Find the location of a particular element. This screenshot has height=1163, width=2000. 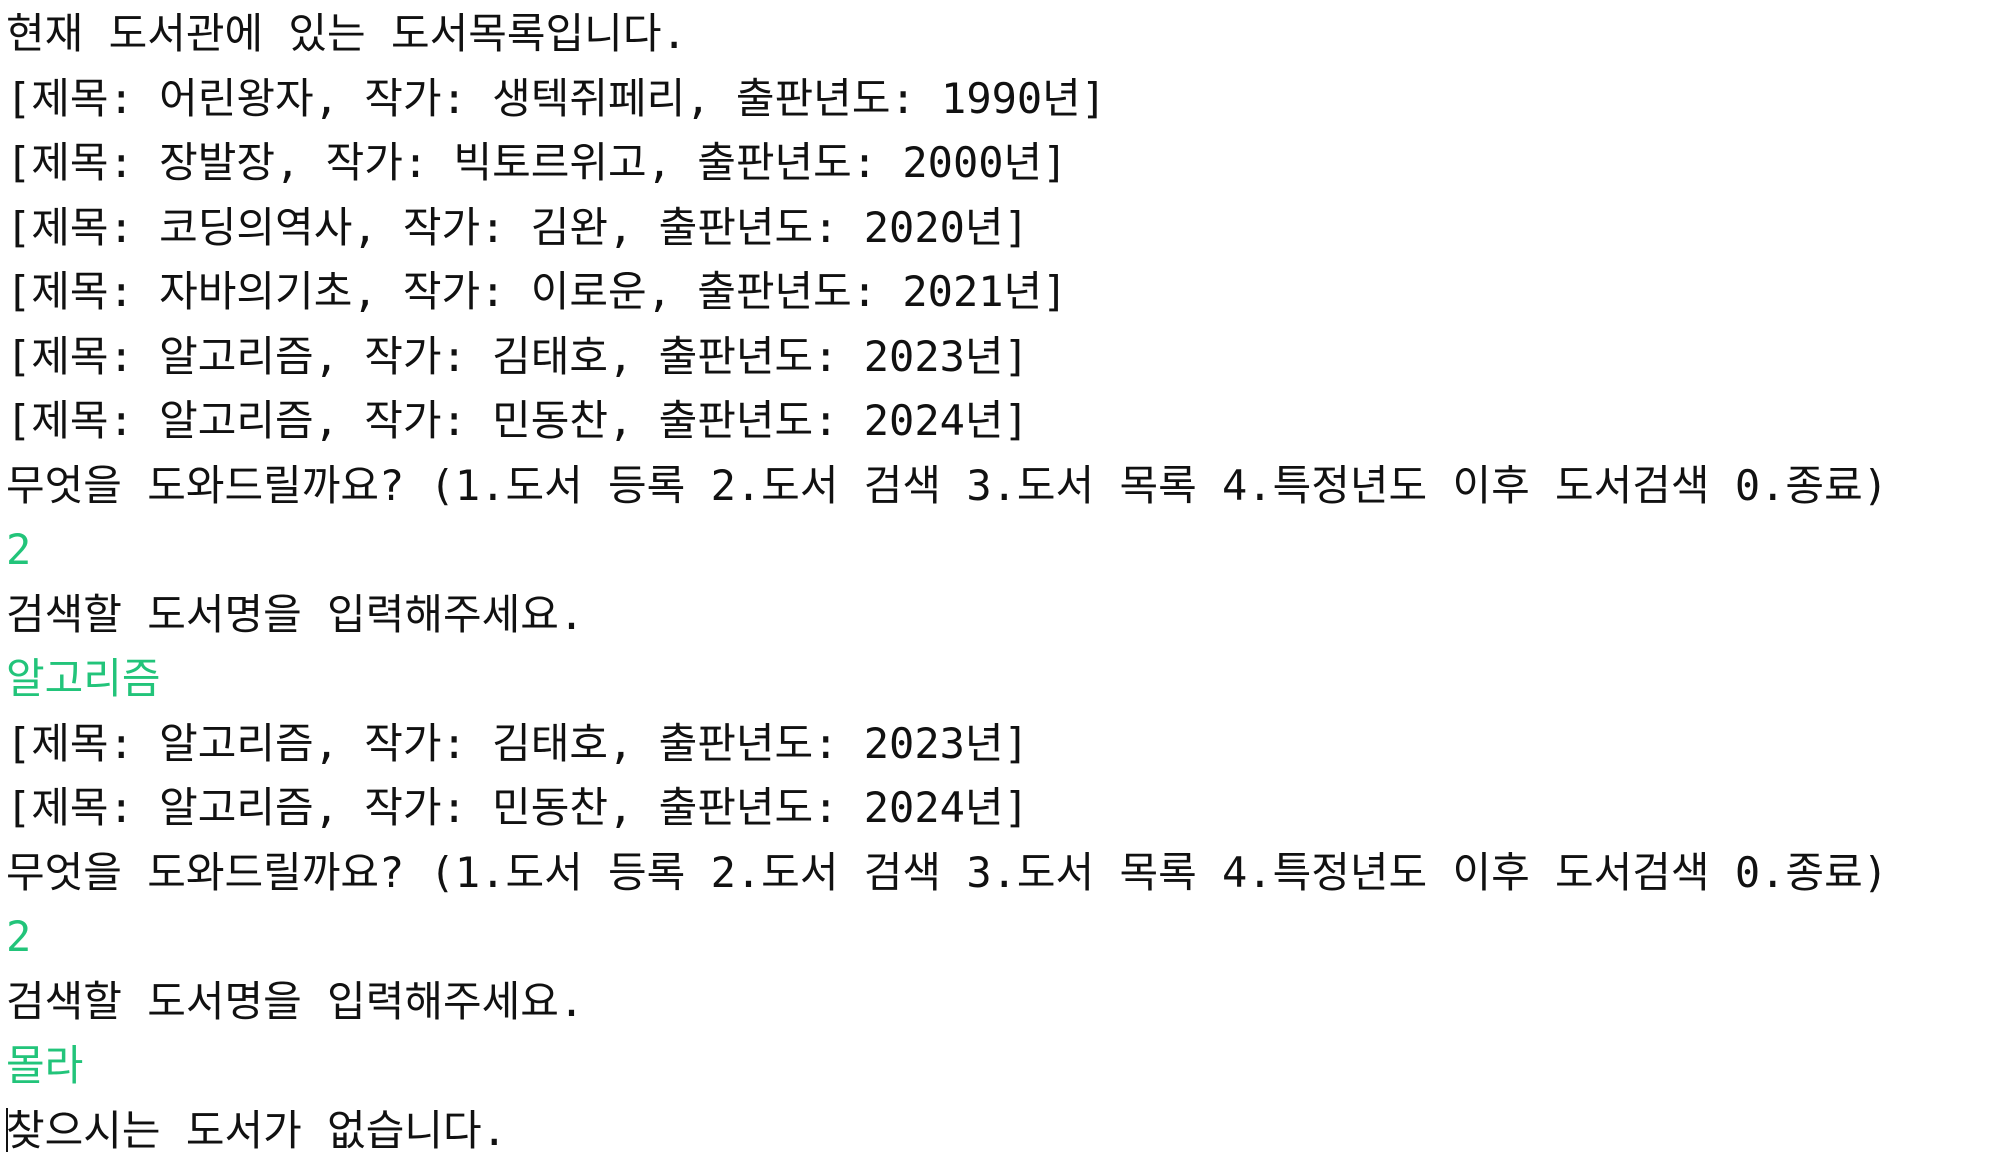

book-list-row: [제목: 장발장, 작가: 빅토르위고, 출판년도: 2000년] is located at coordinates (1003, 163).